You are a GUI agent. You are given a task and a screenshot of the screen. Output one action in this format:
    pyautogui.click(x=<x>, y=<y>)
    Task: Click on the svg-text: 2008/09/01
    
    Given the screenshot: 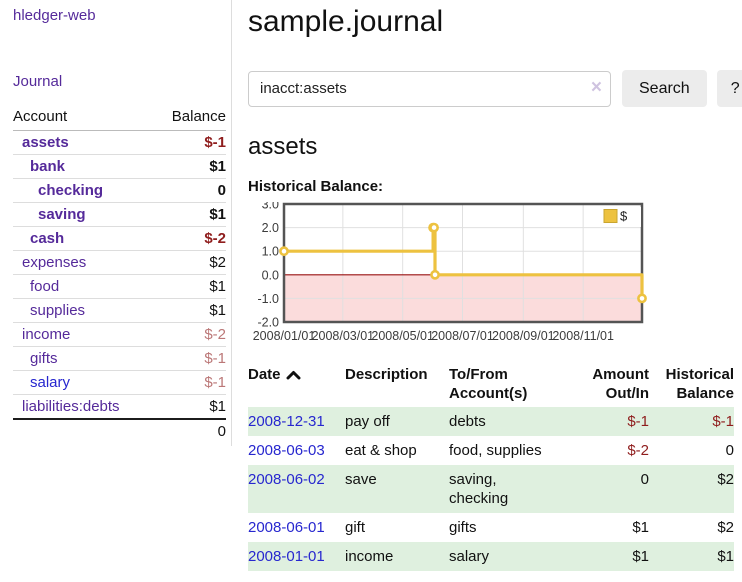 What is the action you would take?
    pyautogui.click(x=523, y=336)
    